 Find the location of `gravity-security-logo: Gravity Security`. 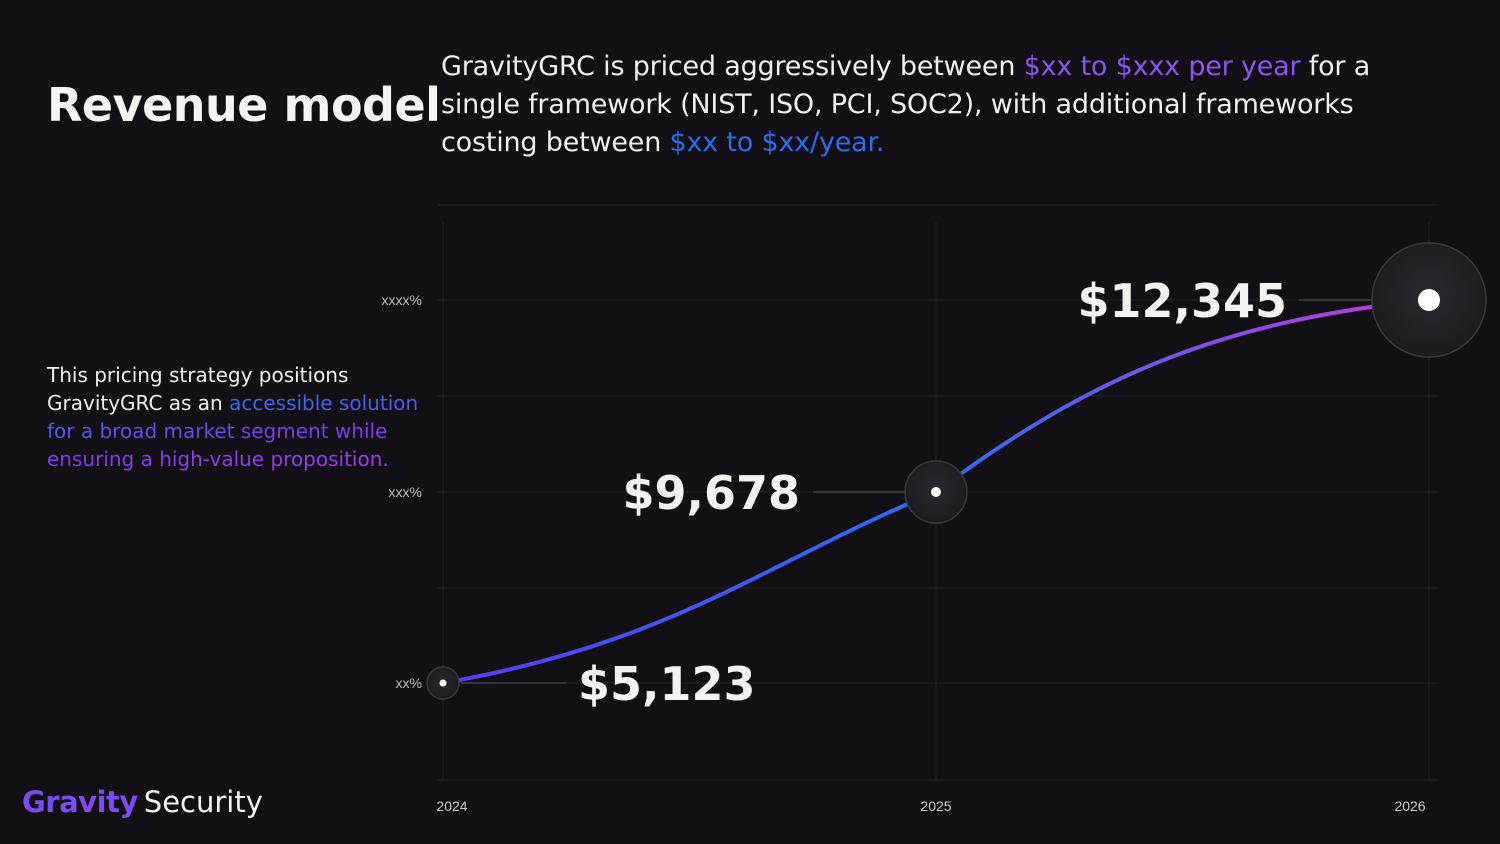

gravity-security-logo: Gravity Security is located at coordinates (142, 802).